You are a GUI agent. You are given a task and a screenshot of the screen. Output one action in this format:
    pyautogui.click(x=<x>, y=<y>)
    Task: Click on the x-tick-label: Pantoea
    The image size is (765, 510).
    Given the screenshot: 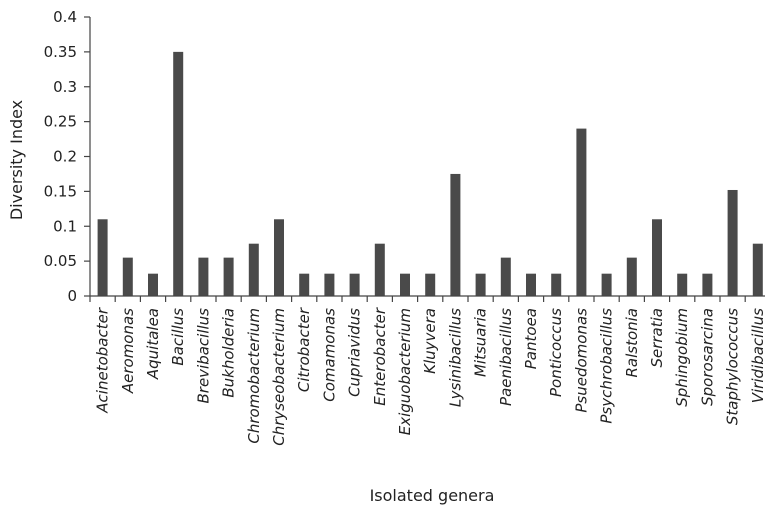 What is the action you would take?
    pyautogui.click(x=531, y=338)
    